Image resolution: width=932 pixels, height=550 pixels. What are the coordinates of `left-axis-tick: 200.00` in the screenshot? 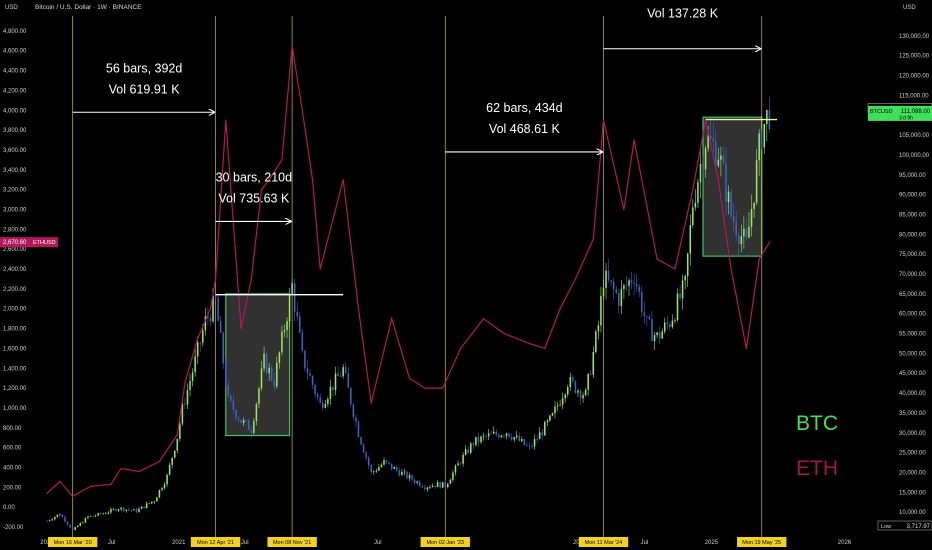 It's located at (12, 488).